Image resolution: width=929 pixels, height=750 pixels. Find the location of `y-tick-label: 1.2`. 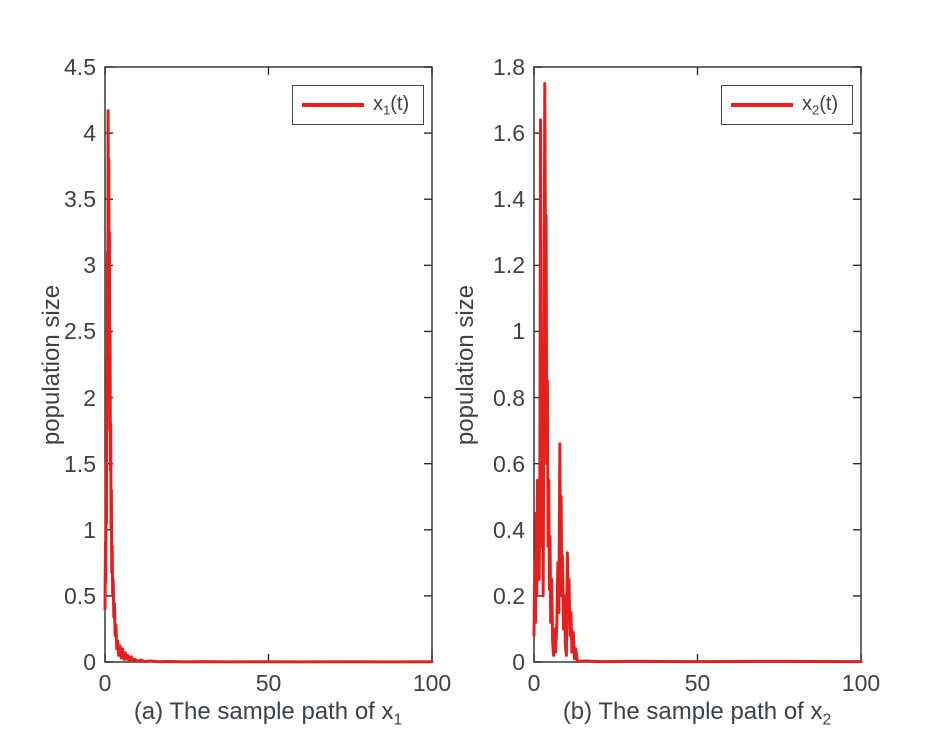

y-tick-label: 1.2 is located at coordinates (509, 265).